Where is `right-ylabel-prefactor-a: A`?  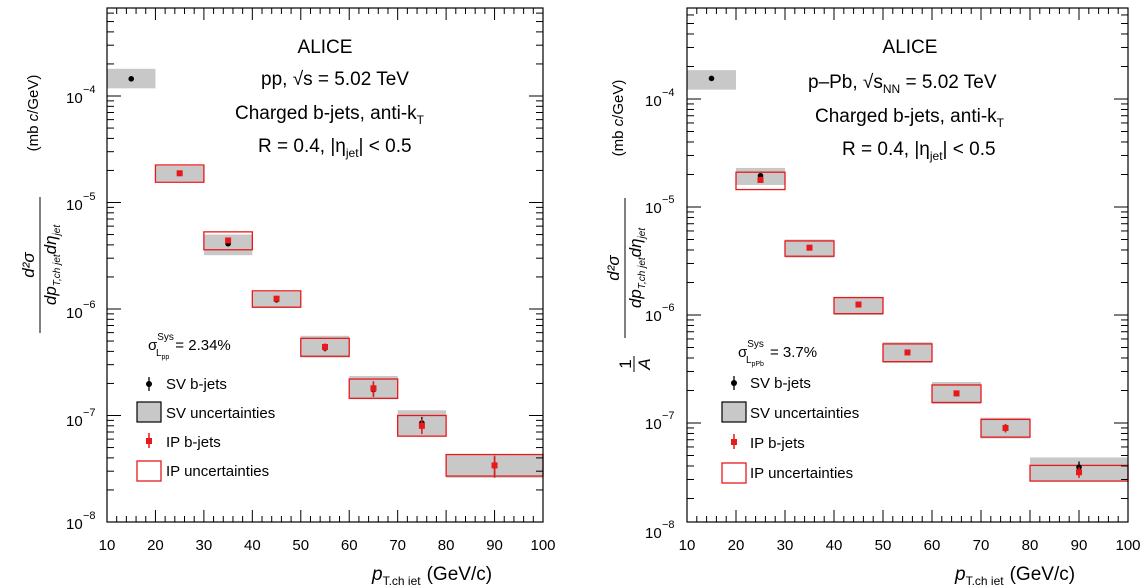 right-ylabel-prefactor-a: A is located at coordinates (644, 364).